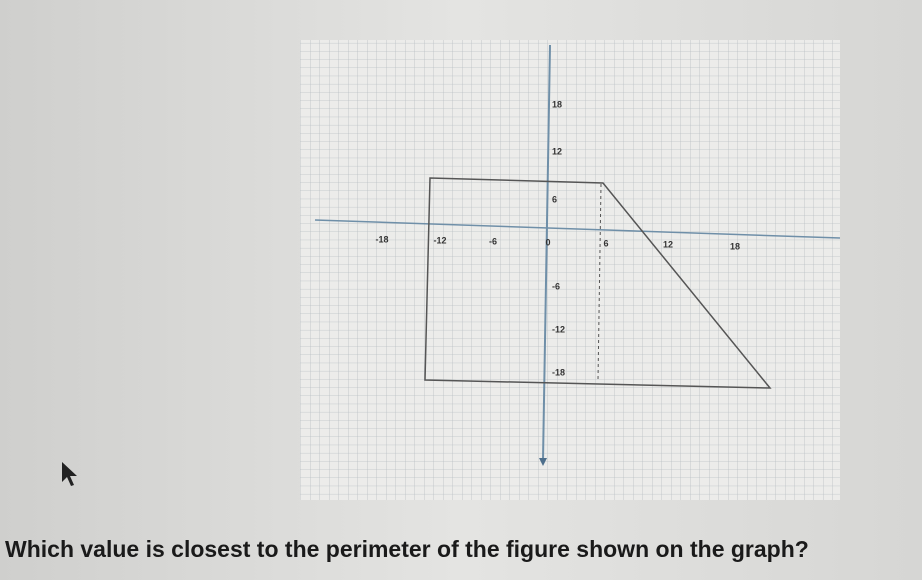 This screenshot has width=922, height=580. Describe the element at coordinates (547, 242) in the screenshot. I see `tick-label: 0` at that location.